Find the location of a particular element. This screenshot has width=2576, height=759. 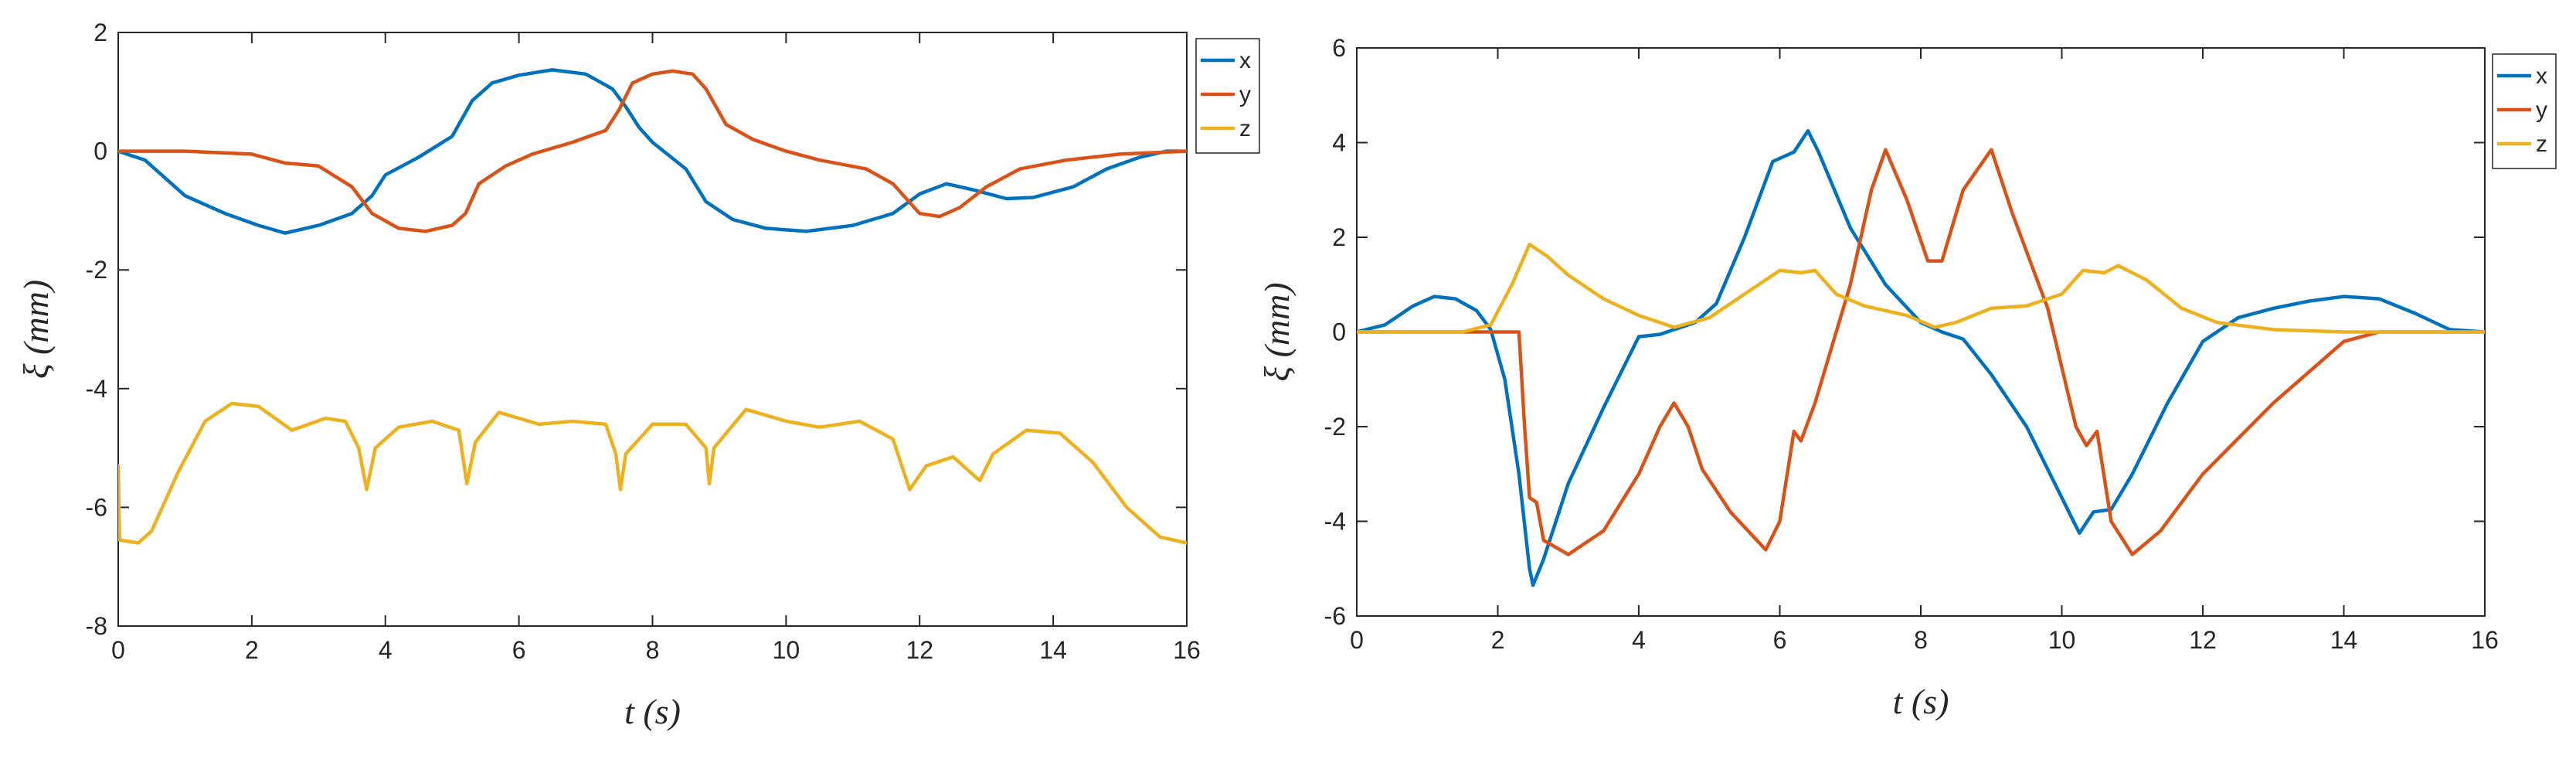

y-tick-label: -8 is located at coordinates (96, 626).